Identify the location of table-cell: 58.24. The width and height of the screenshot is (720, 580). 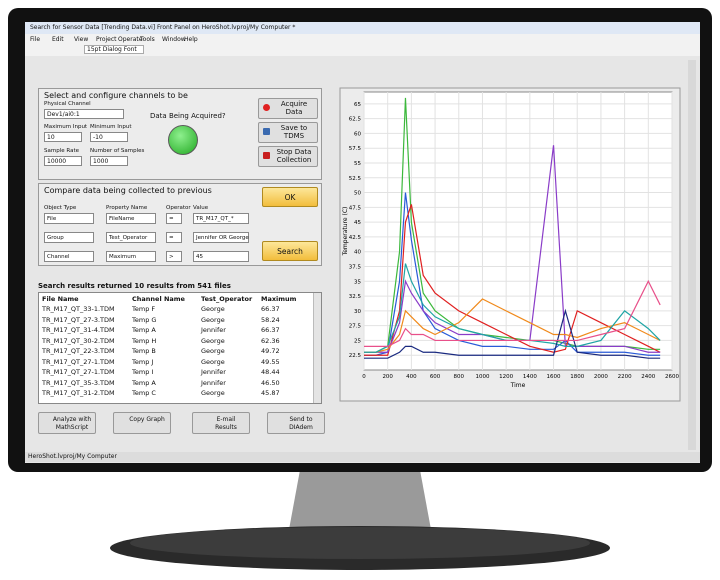
(270, 319).